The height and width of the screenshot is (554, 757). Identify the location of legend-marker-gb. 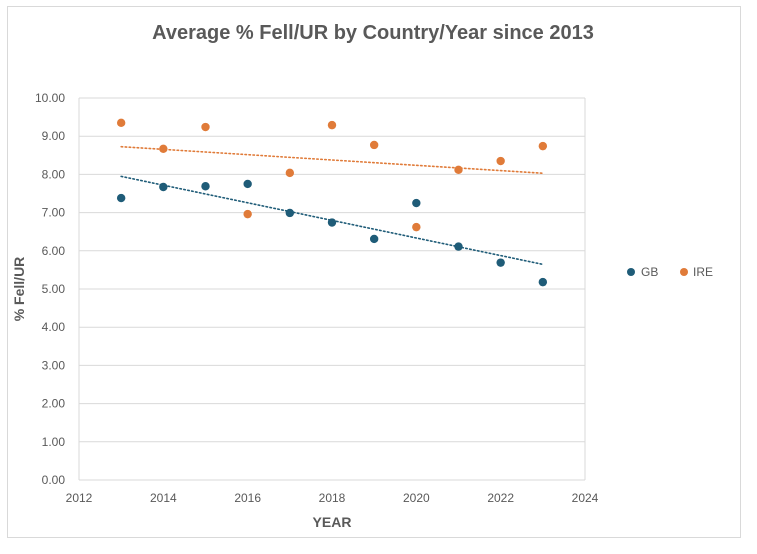
(631, 272).